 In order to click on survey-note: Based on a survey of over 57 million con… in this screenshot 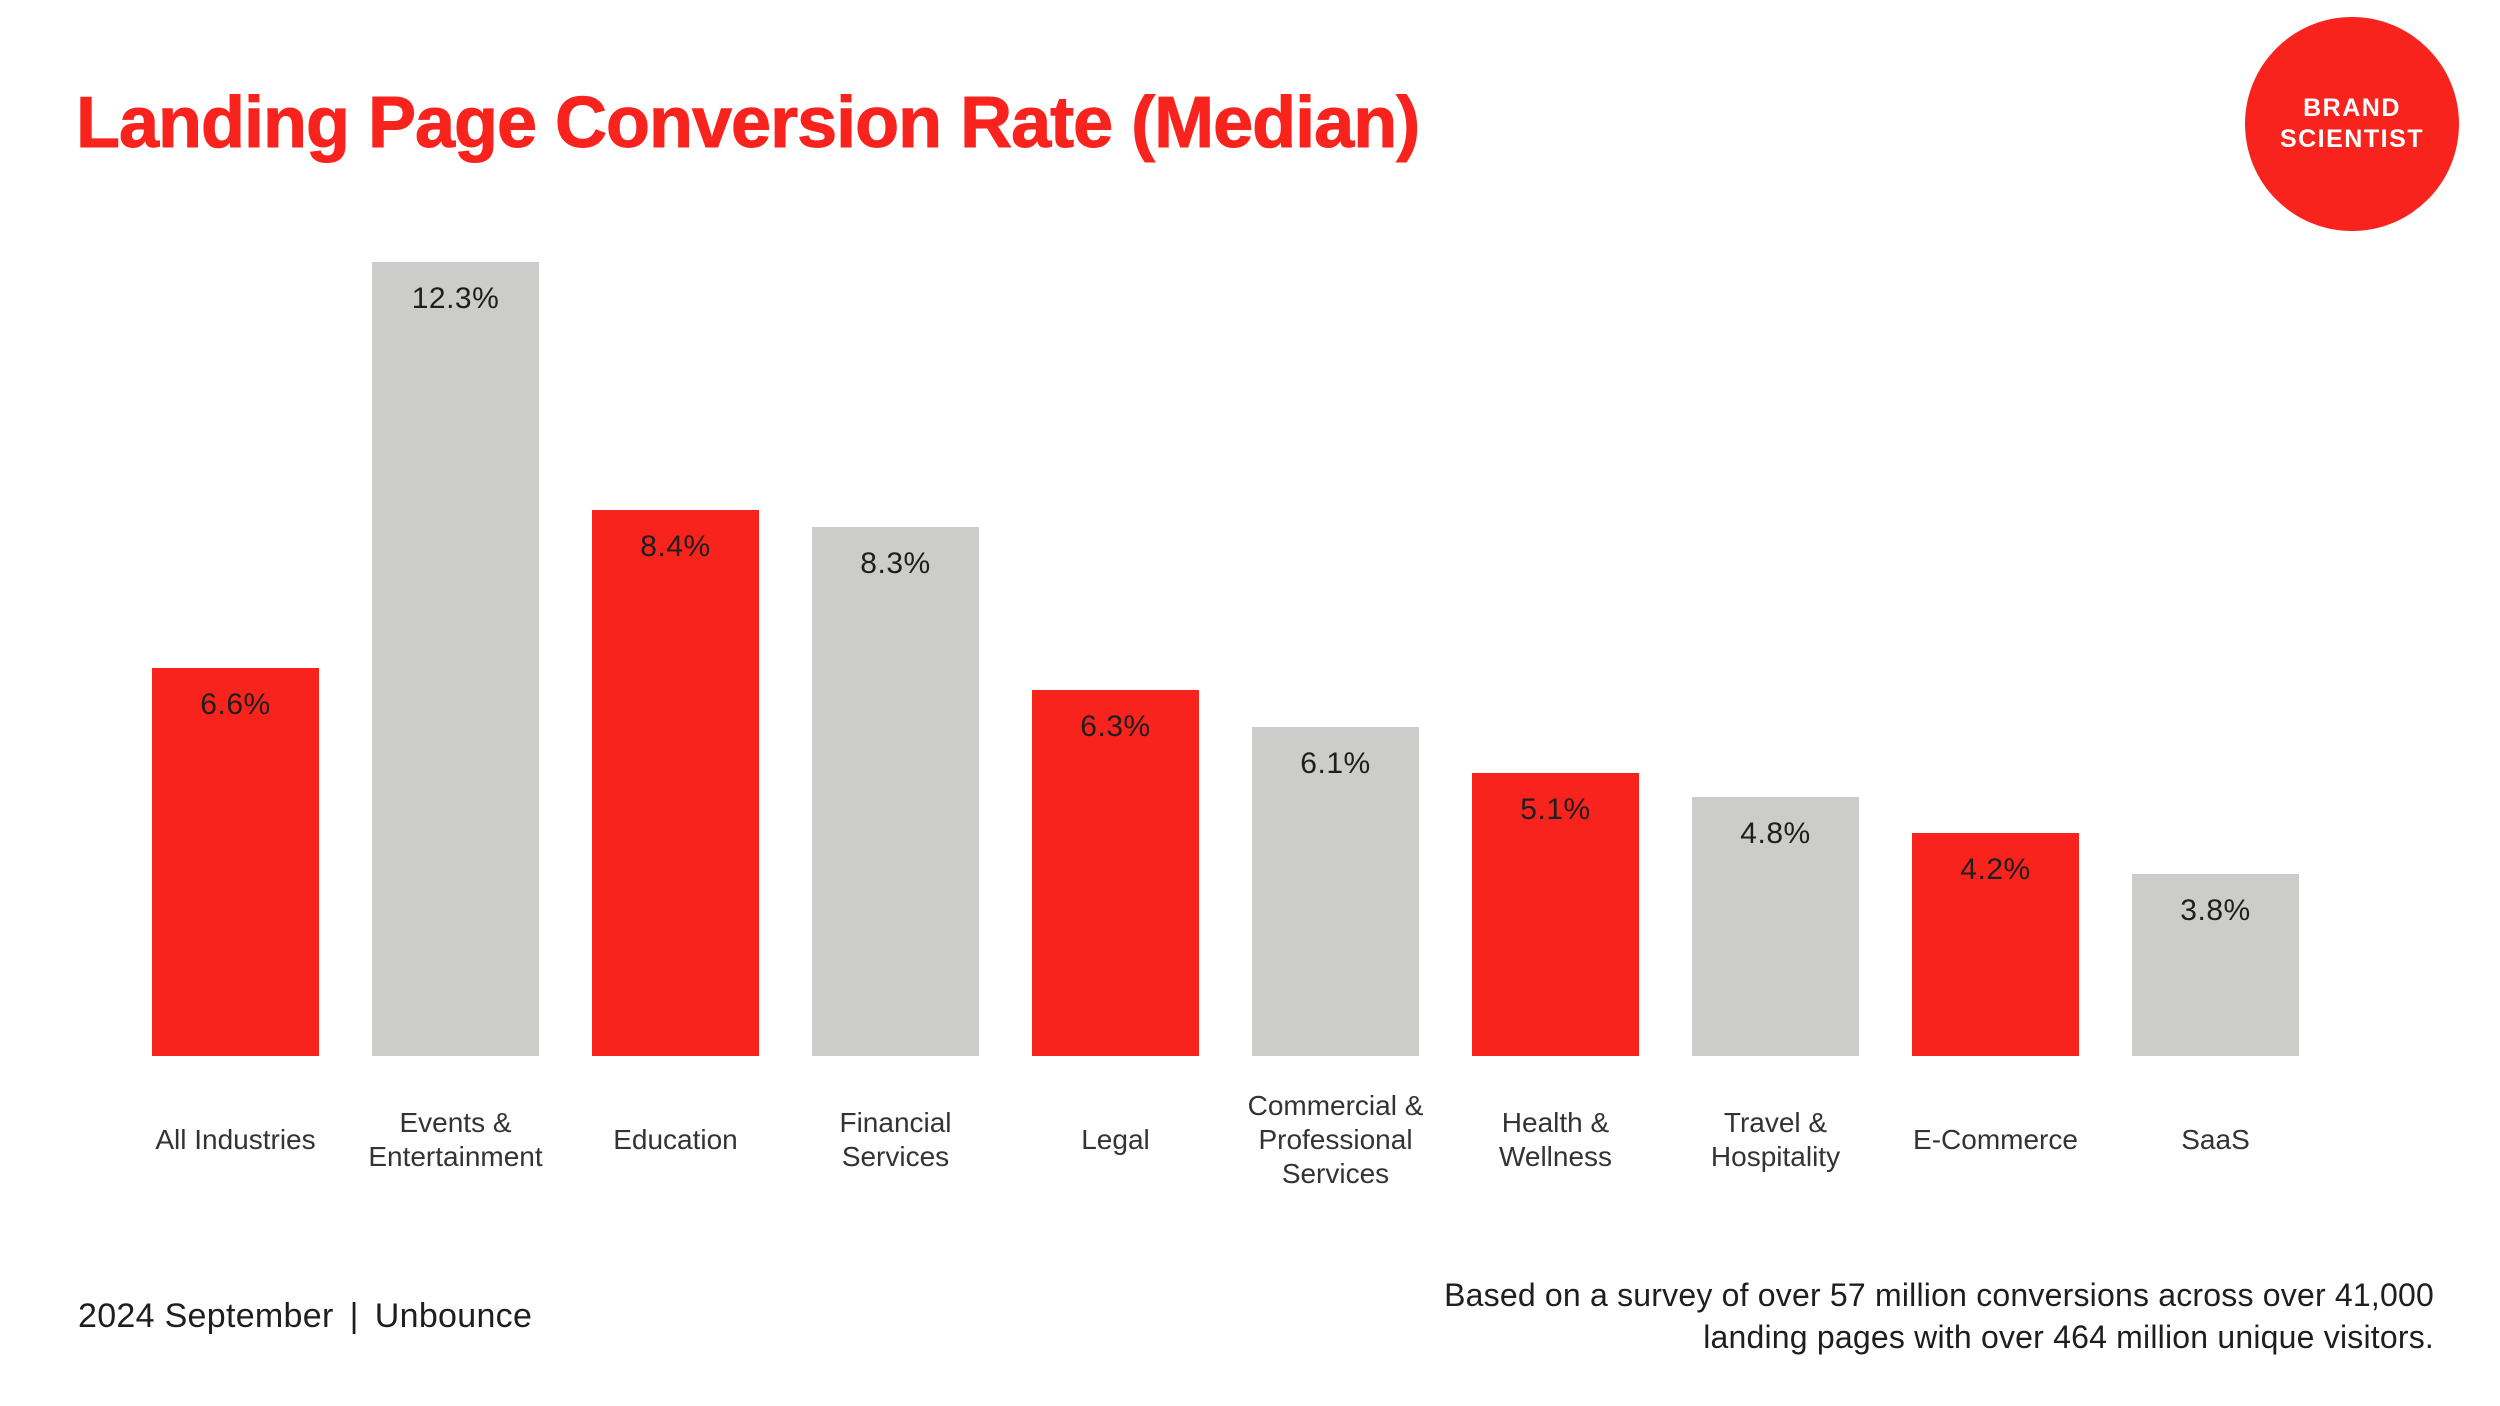, I will do `click(1939, 1316)`.